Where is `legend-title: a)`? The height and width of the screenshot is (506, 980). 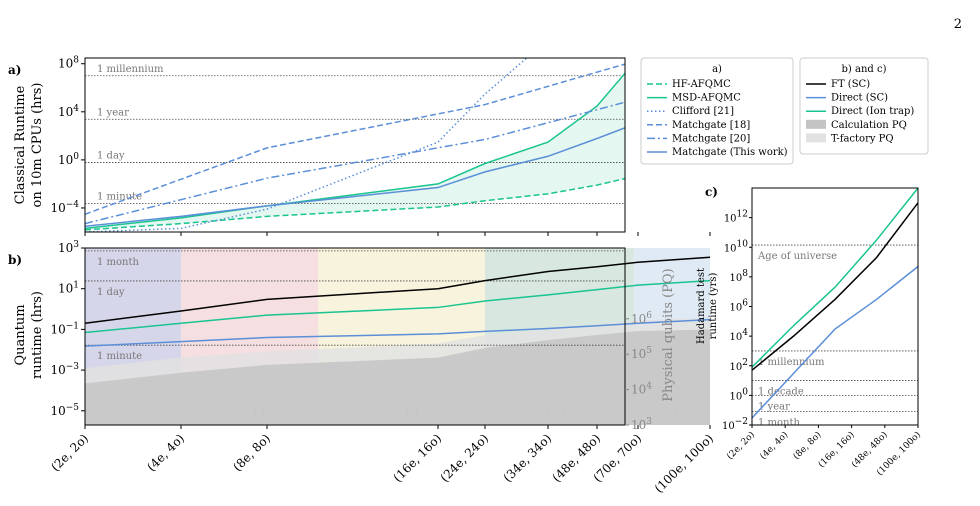
legend-title: a) is located at coordinates (717, 69).